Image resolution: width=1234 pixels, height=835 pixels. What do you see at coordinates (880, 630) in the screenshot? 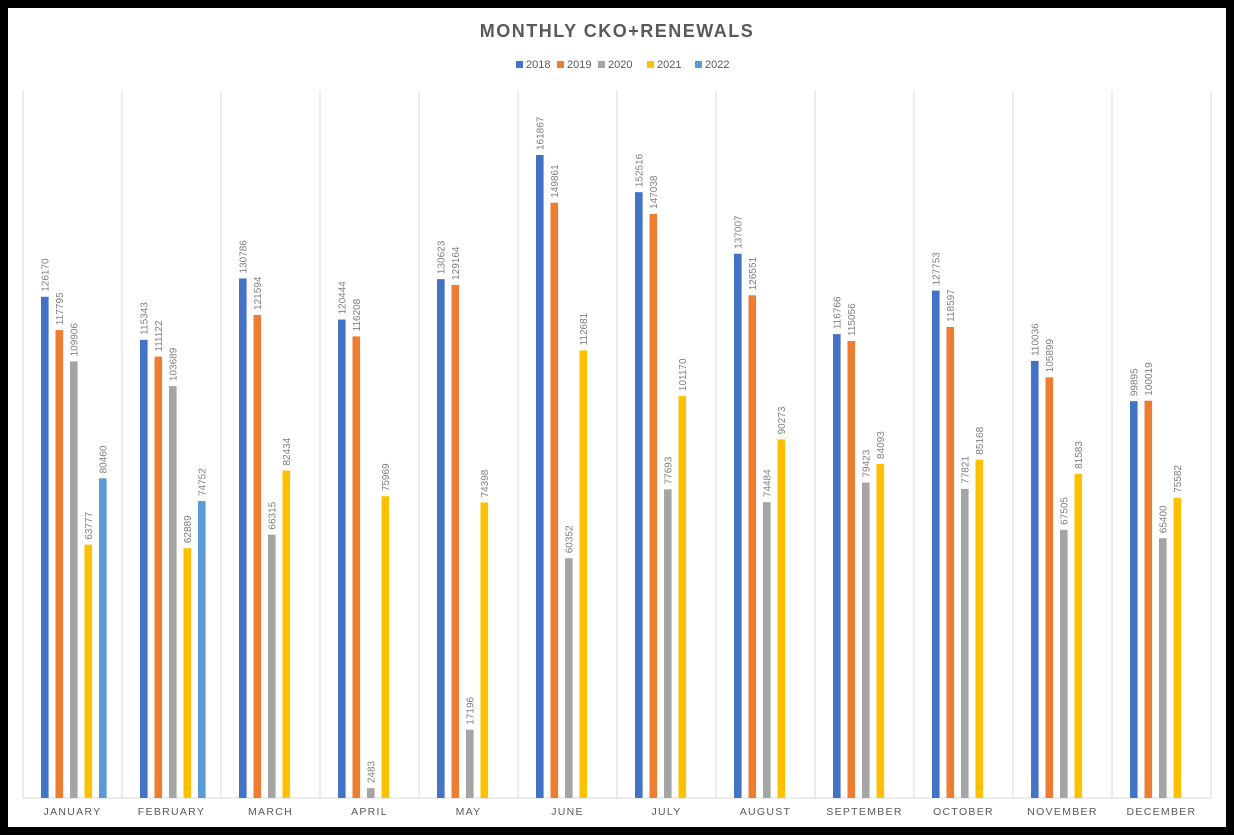
I see `bar-september-2021` at bounding box center [880, 630].